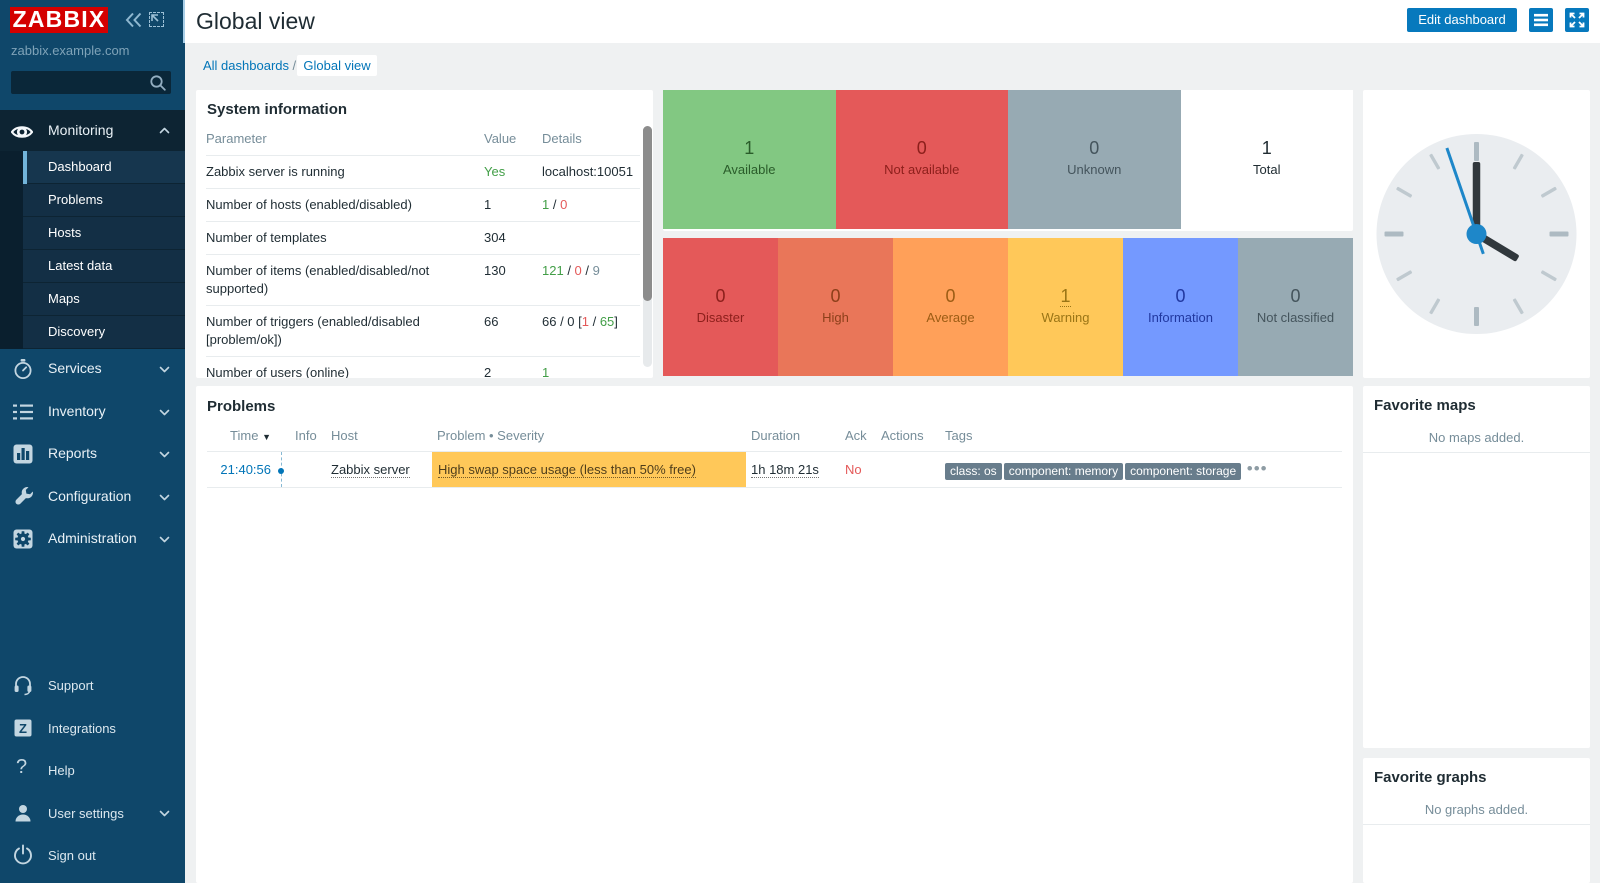 The image size is (1600, 883). What do you see at coordinates (23, 728) in the screenshot?
I see `svg-text: Z` at bounding box center [23, 728].